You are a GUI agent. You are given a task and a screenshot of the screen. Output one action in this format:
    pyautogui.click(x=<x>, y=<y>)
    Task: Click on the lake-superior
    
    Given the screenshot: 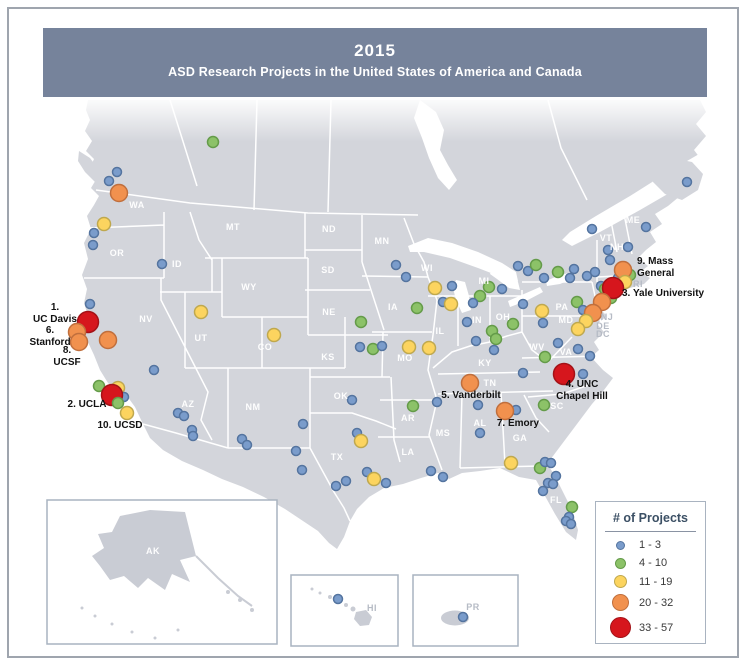 What is the action you would take?
    pyautogui.click(x=463, y=259)
    